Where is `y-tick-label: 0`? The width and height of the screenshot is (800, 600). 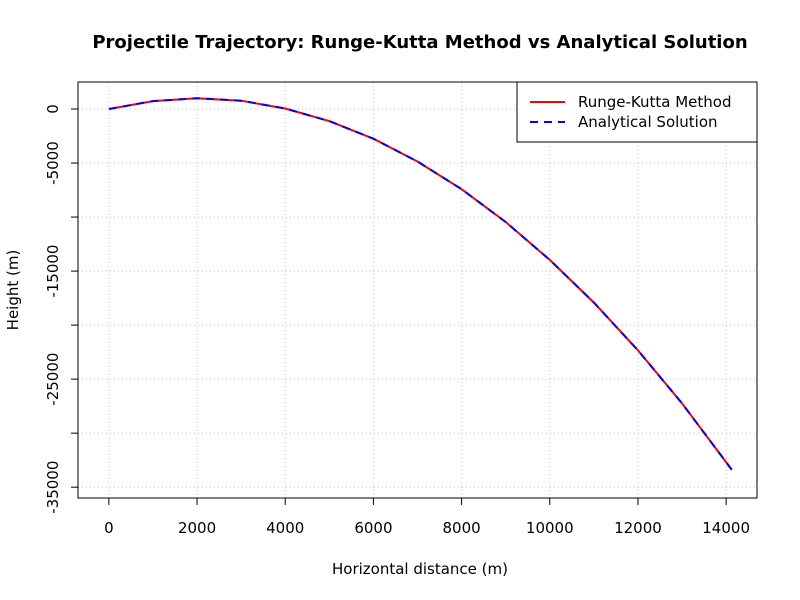
y-tick-label: 0 is located at coordinates (53, 109).